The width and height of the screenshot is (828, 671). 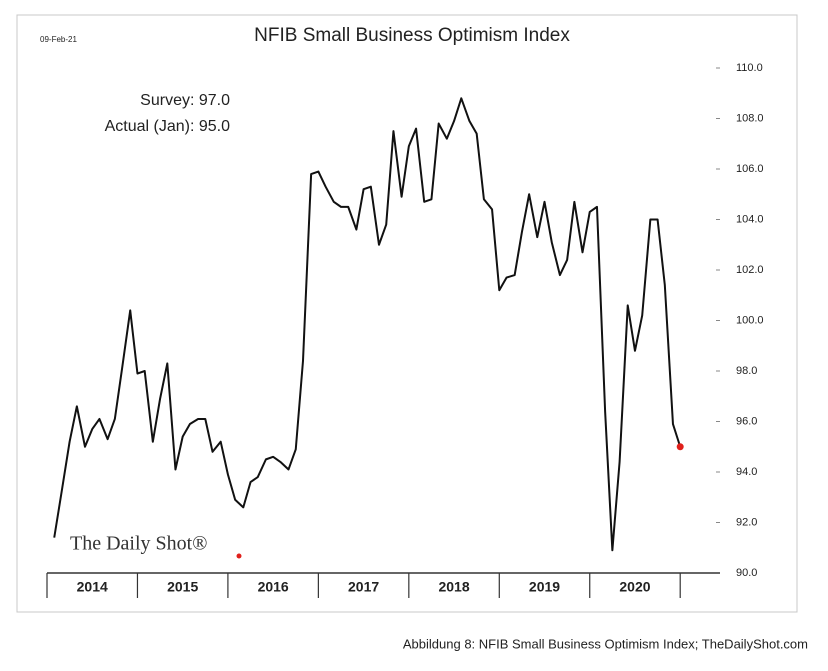 What do you see at coordinates (168, 126) in the screenshot?
I see `annotation: Actual (Jan): 95.0` at bounding box center [168, 126].